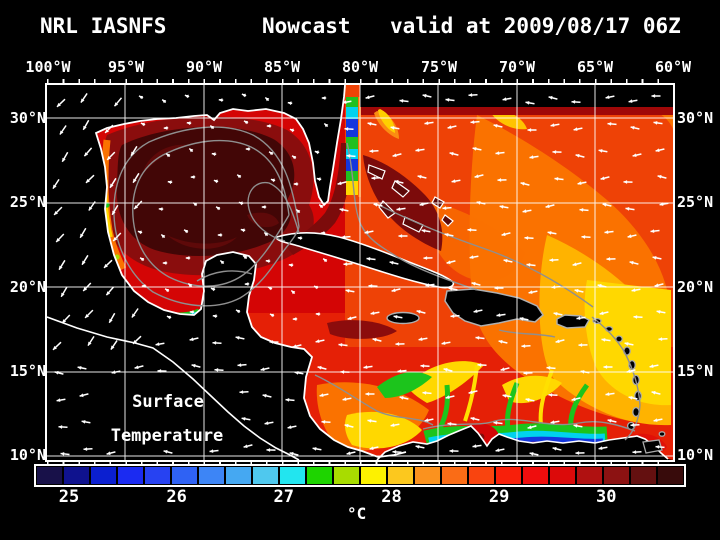 The width and height of the screenshot is (720, 540). What do you see at coordinates (517, 67) in the screenshot?
I see `lon-tick: 70°W` at bounding box center [517, 67].